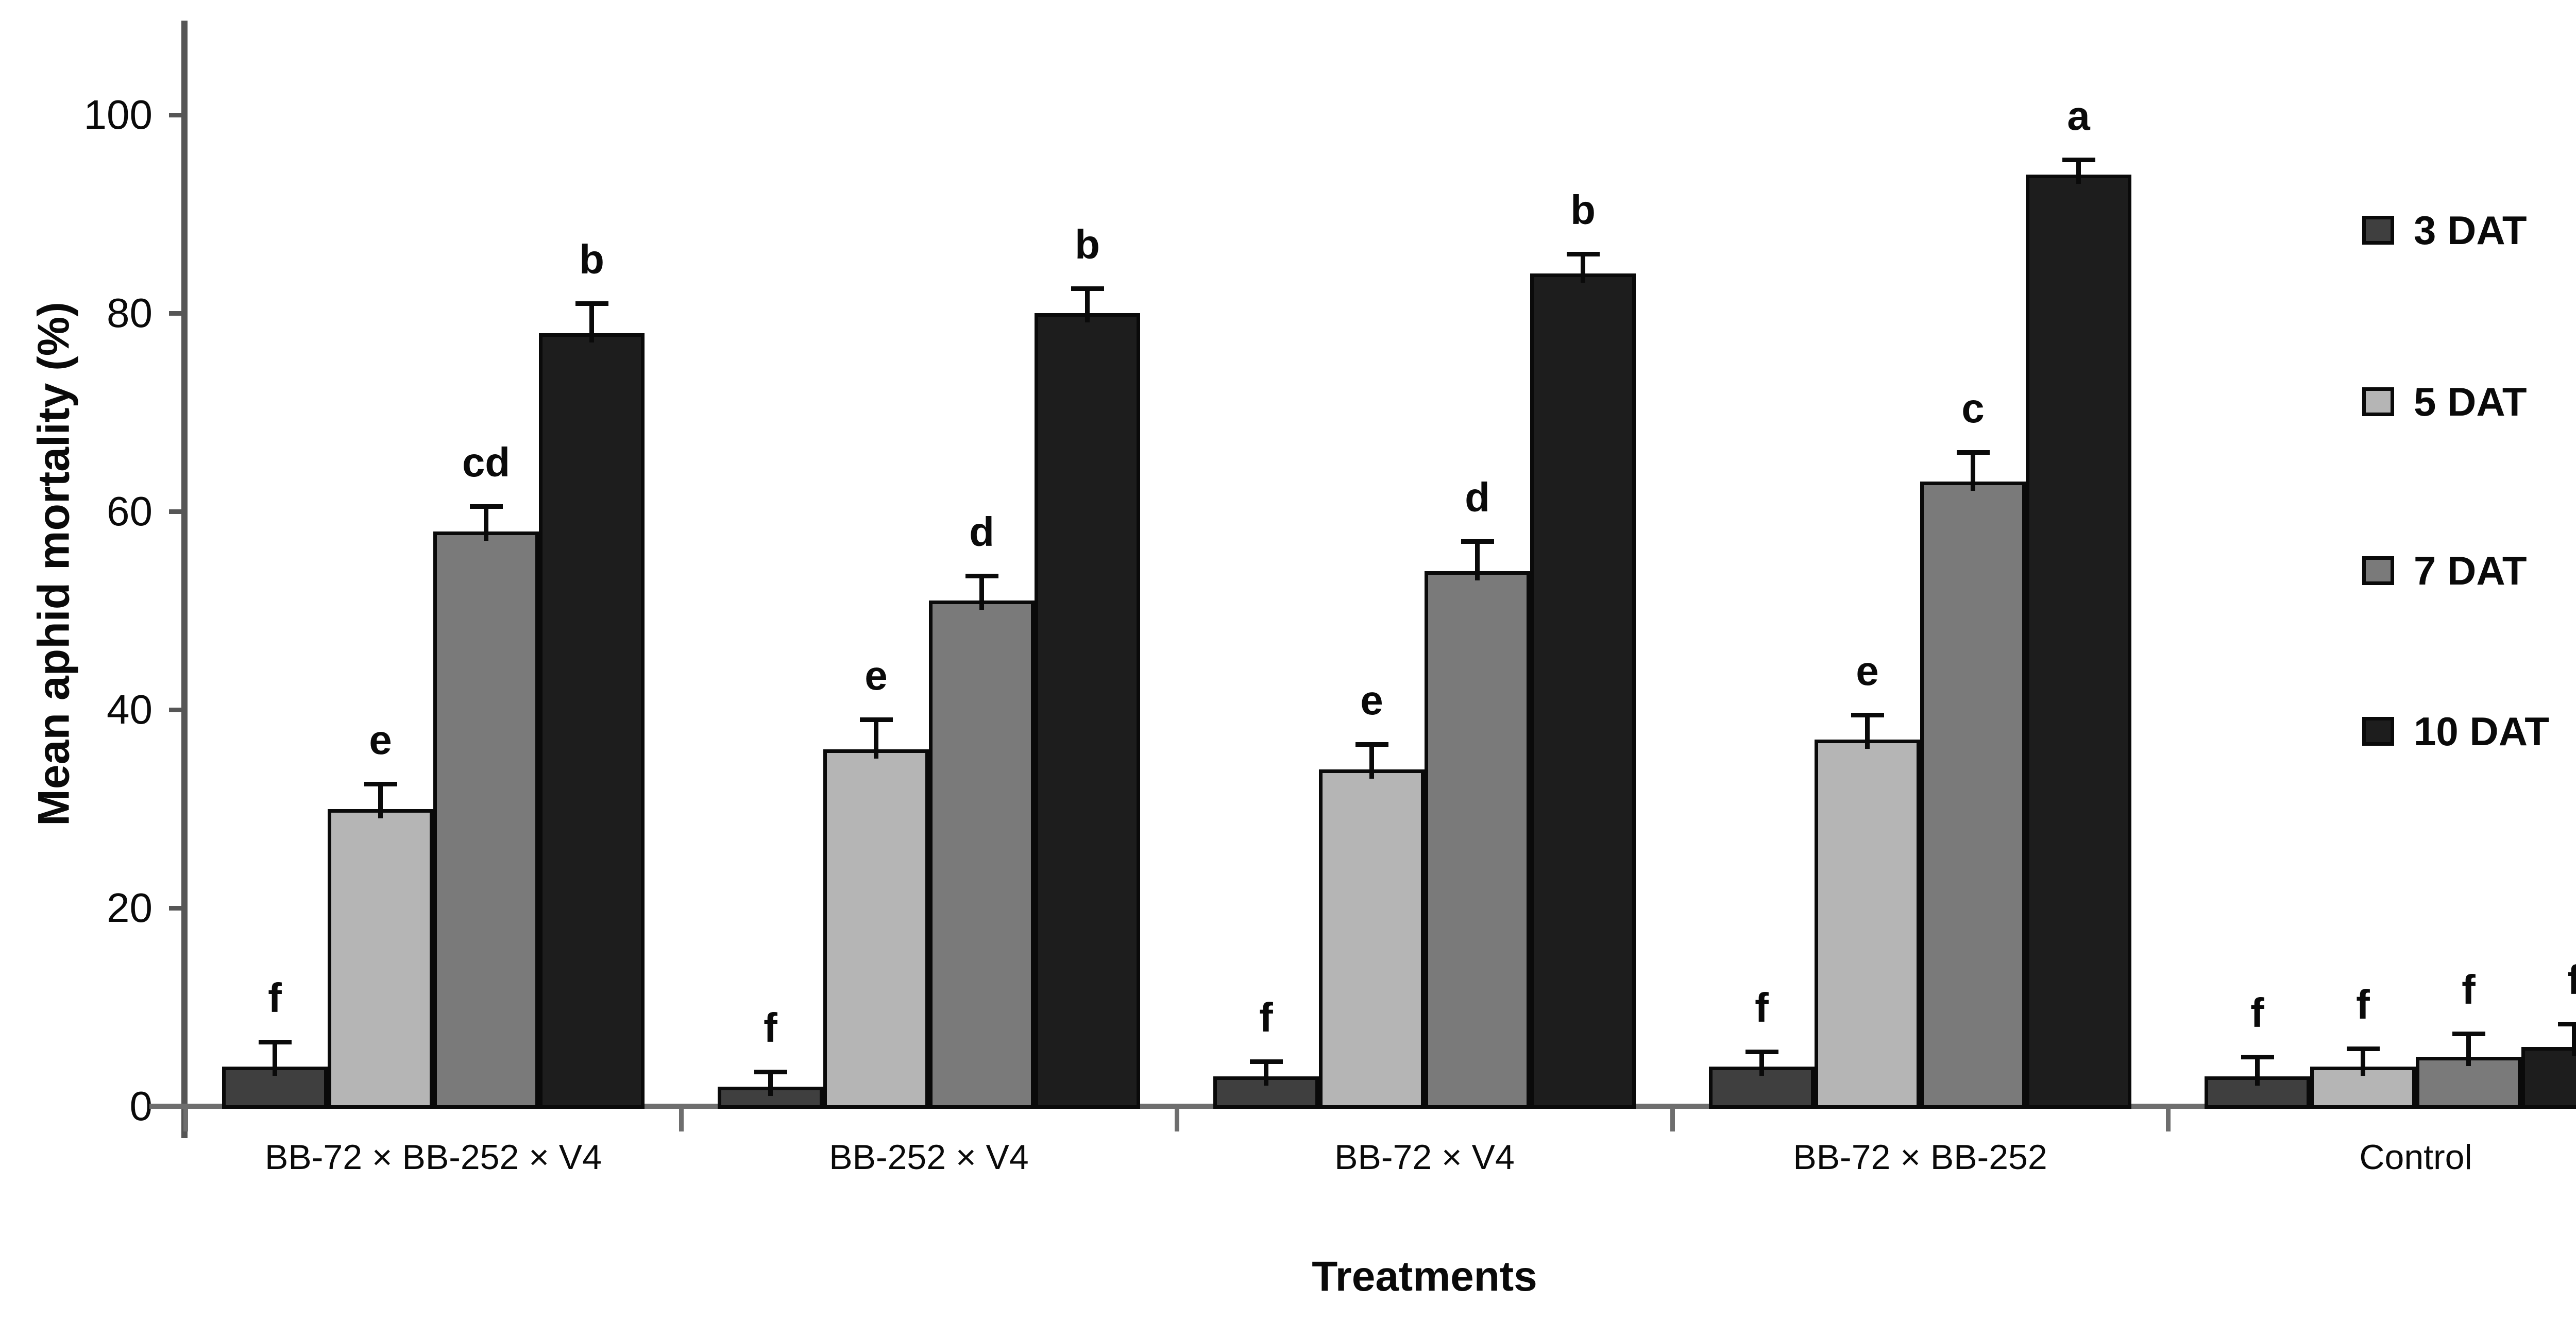  What do you see at coordinates (1424, 1157) in the screenshot?
I see `x-category-label: BB-72 × V4` at bounding box center [1424, 1157].